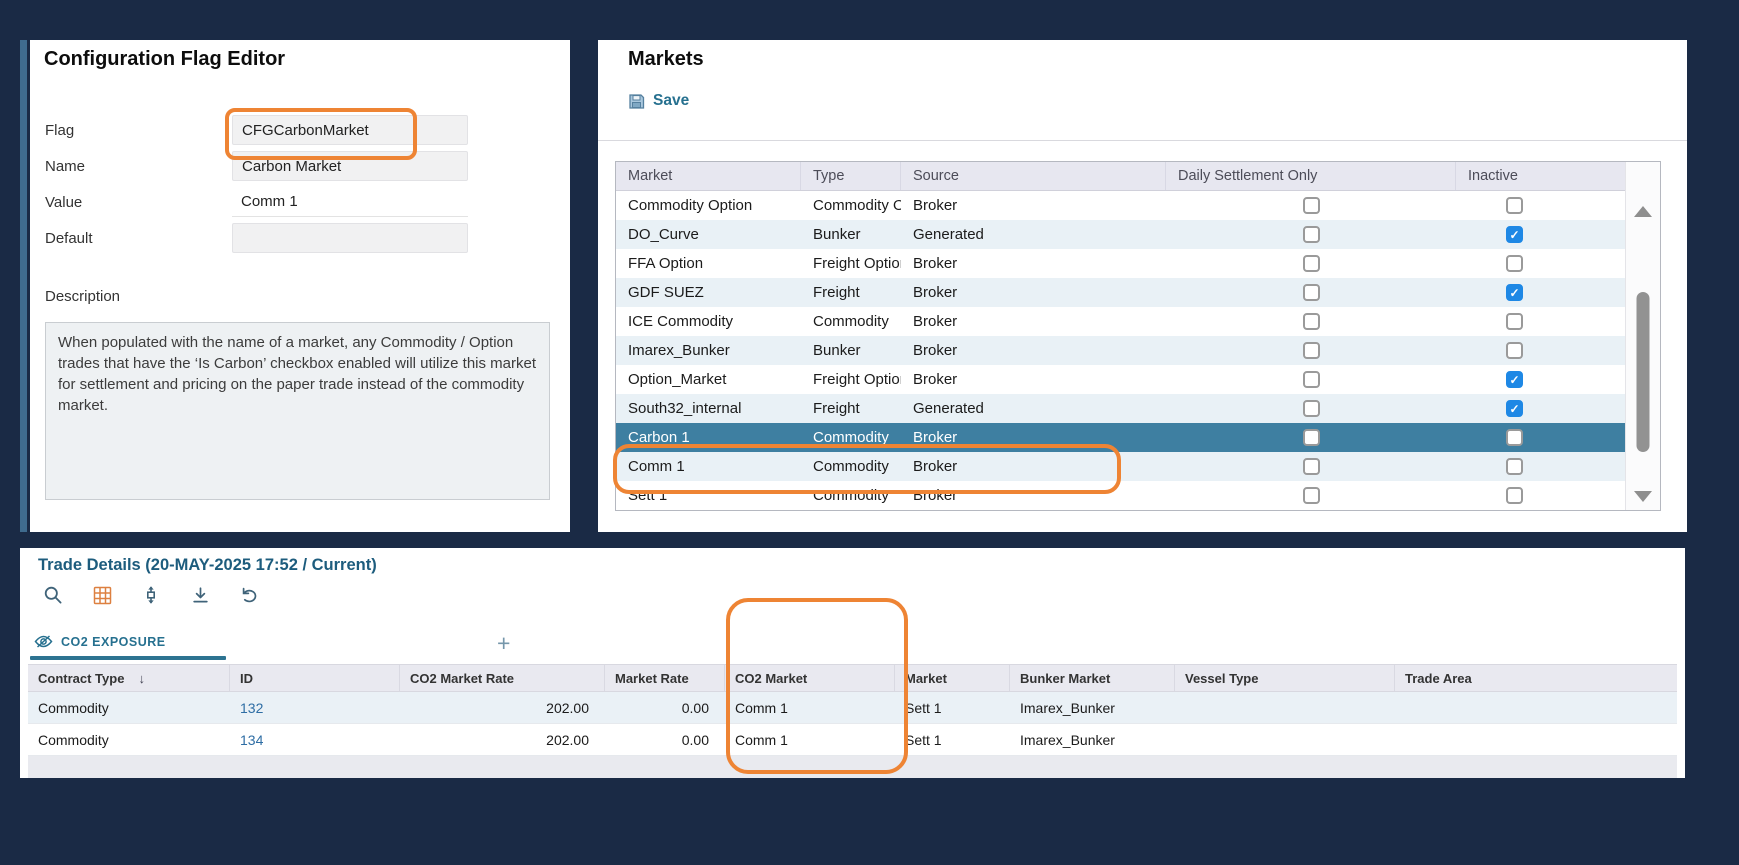 The image size is (1739, 865). I want to click on tab-bar: CO2 EXPOSURE, so click(100, 641).